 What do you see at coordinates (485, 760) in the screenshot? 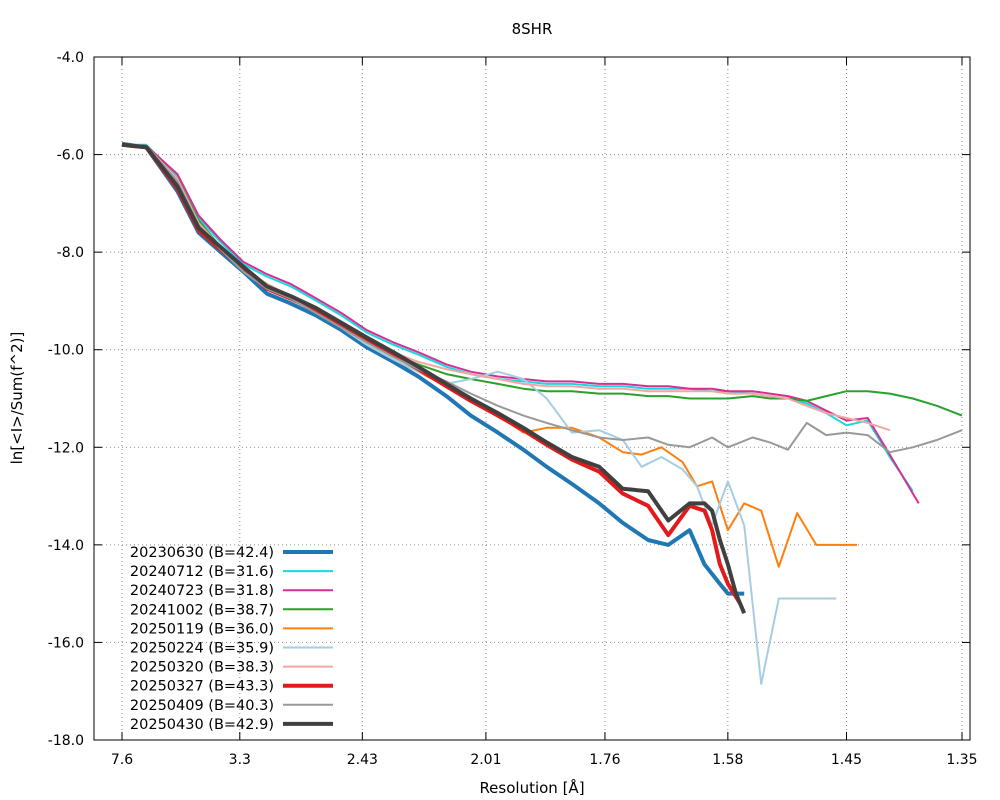
I see `x-tick-label: 2.01` at bounding box center [485, 760].